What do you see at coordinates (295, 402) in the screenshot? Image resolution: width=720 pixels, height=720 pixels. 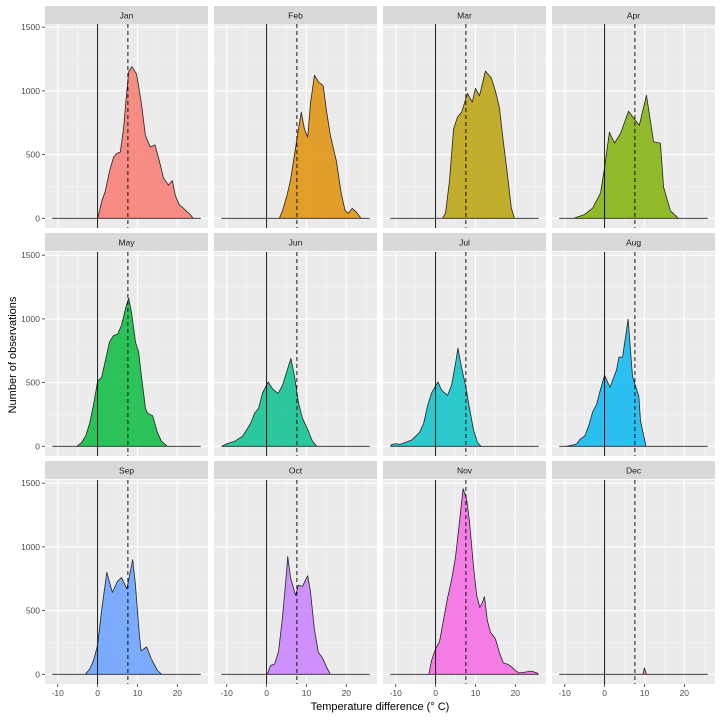 I see `density-area-jun` at bounding box center [295, 402].